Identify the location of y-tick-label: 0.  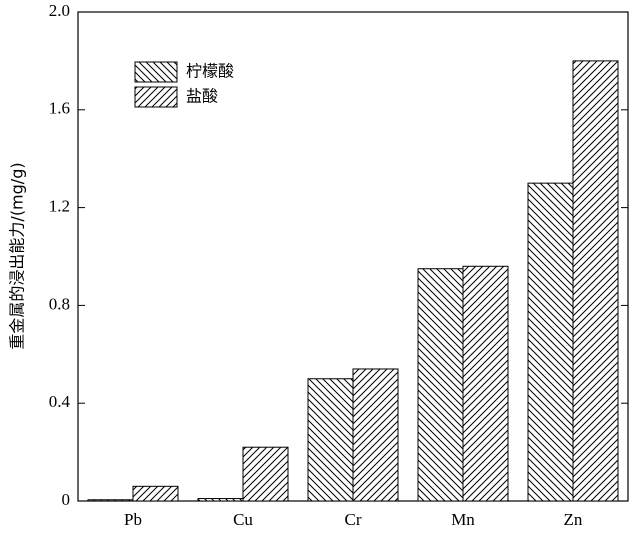
(66, 499).